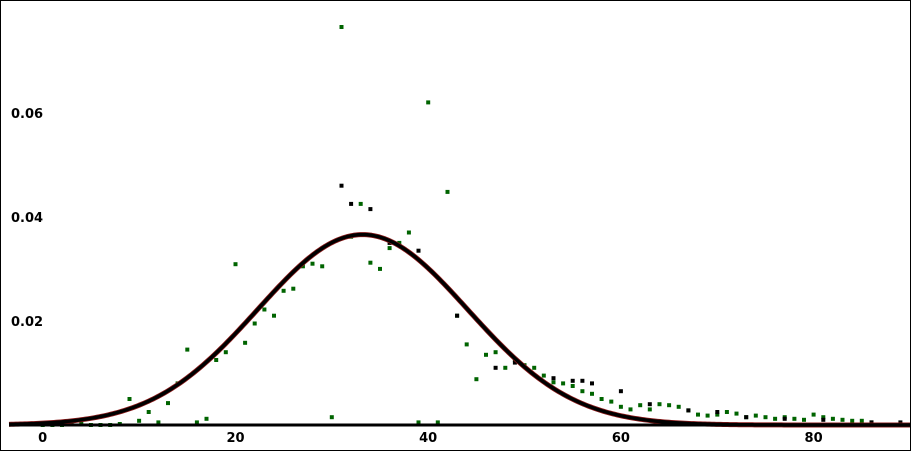  Describe the element at coordinates (27, 114) in the screenshot. I see `y-tick-label: 0.06` at that location.